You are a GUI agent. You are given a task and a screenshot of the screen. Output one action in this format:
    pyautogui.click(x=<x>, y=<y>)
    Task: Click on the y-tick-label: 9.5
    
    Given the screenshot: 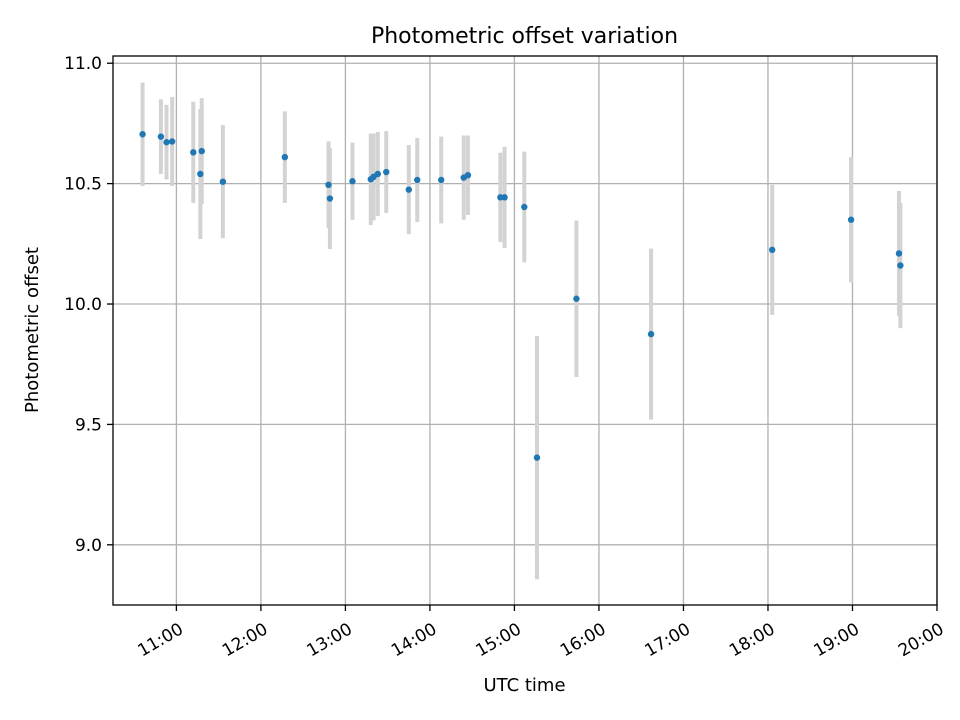 What is the action you would take?
    pyautogui.click(x=88, y=425)
    